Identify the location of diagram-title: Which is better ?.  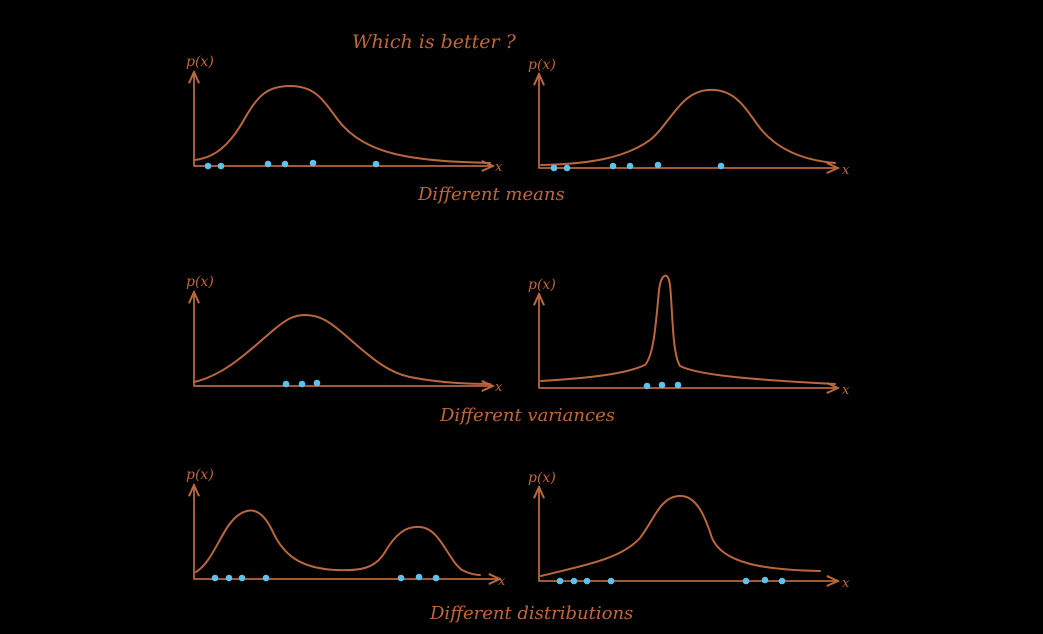
(434, 42).